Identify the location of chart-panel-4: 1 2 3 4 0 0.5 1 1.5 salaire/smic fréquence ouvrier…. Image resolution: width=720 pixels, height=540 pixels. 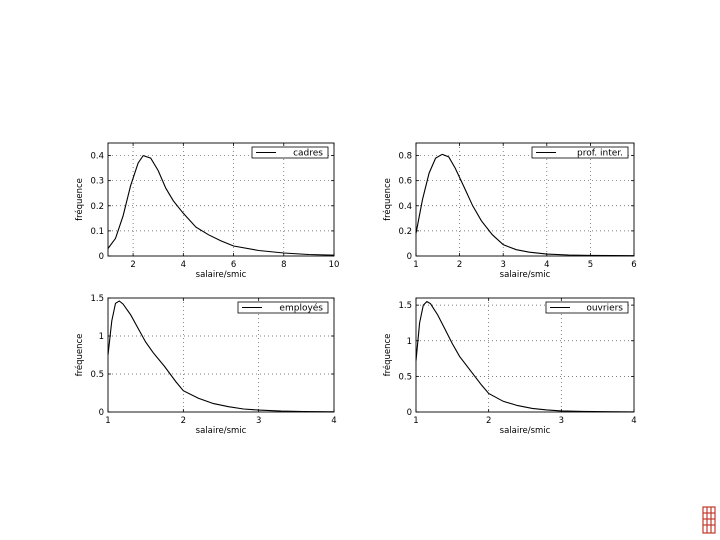
(509, 366).